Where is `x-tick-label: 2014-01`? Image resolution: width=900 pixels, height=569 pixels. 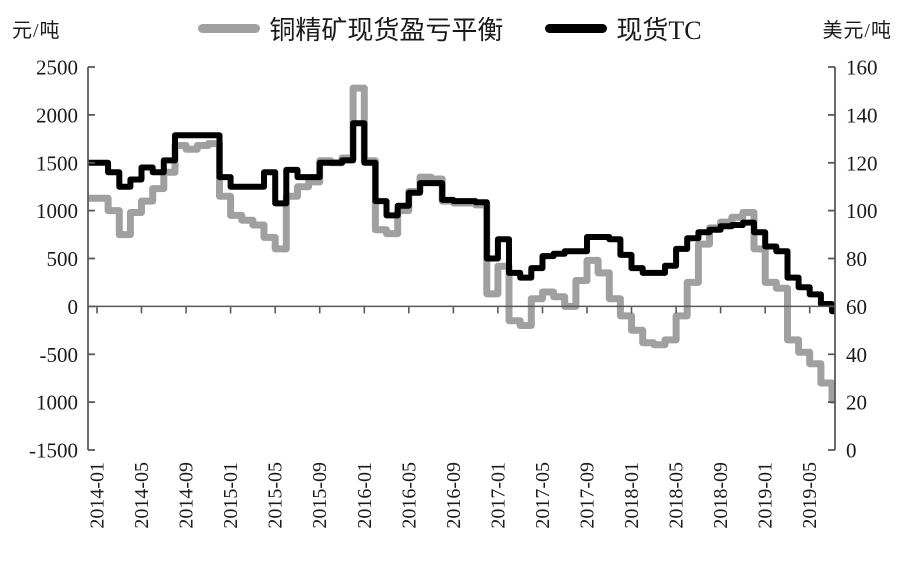
x-tick-label: 2014-01 is located at coordinates (98, 495).